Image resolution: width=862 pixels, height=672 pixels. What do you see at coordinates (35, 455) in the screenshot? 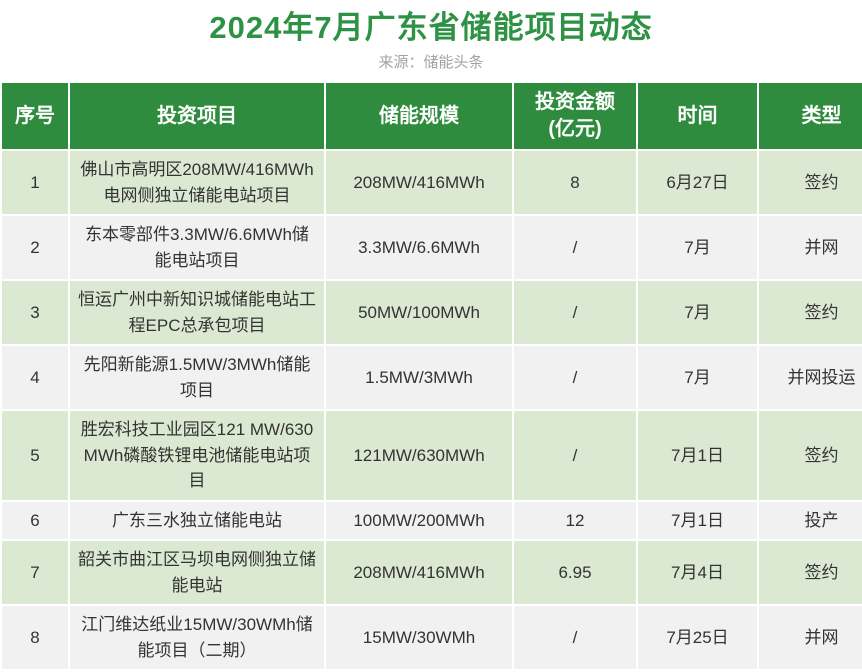
I see `cell-no: 5` at bounding box center [35, 455].